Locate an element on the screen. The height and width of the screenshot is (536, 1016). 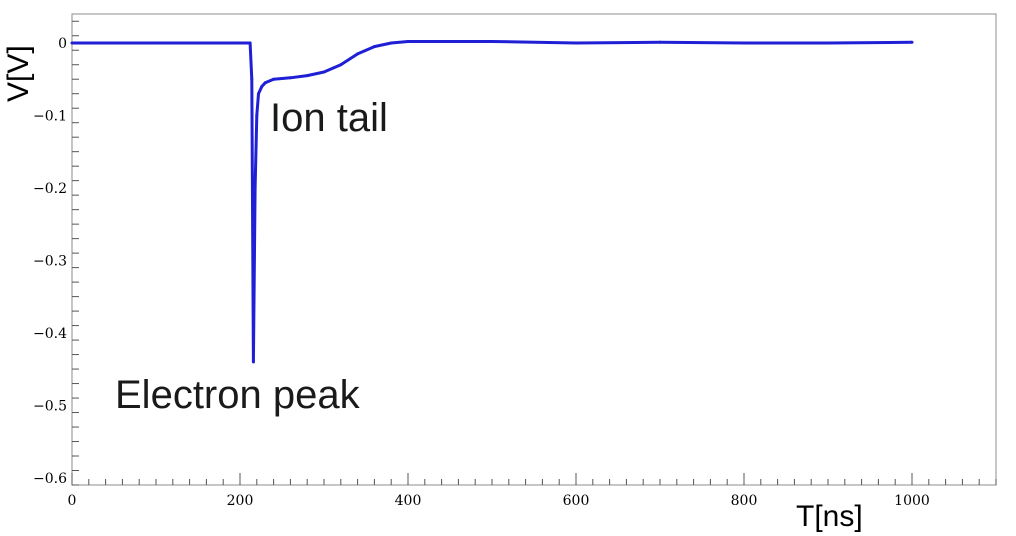
y-tick-label: −0.5 is located at coordinates (50, 406).